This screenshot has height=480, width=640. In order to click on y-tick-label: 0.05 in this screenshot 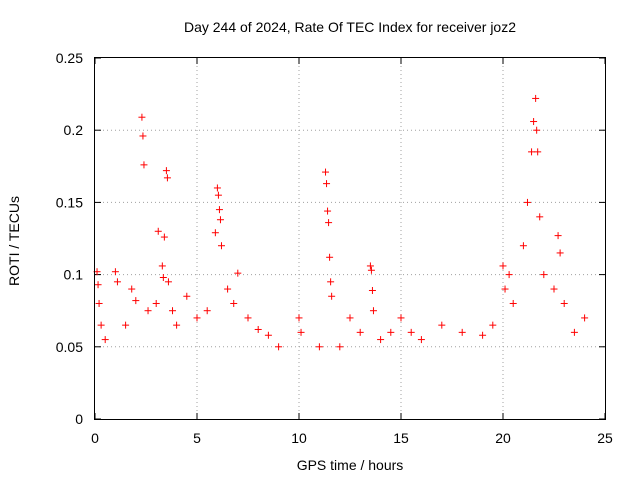, I will do `click(69, 347)`.